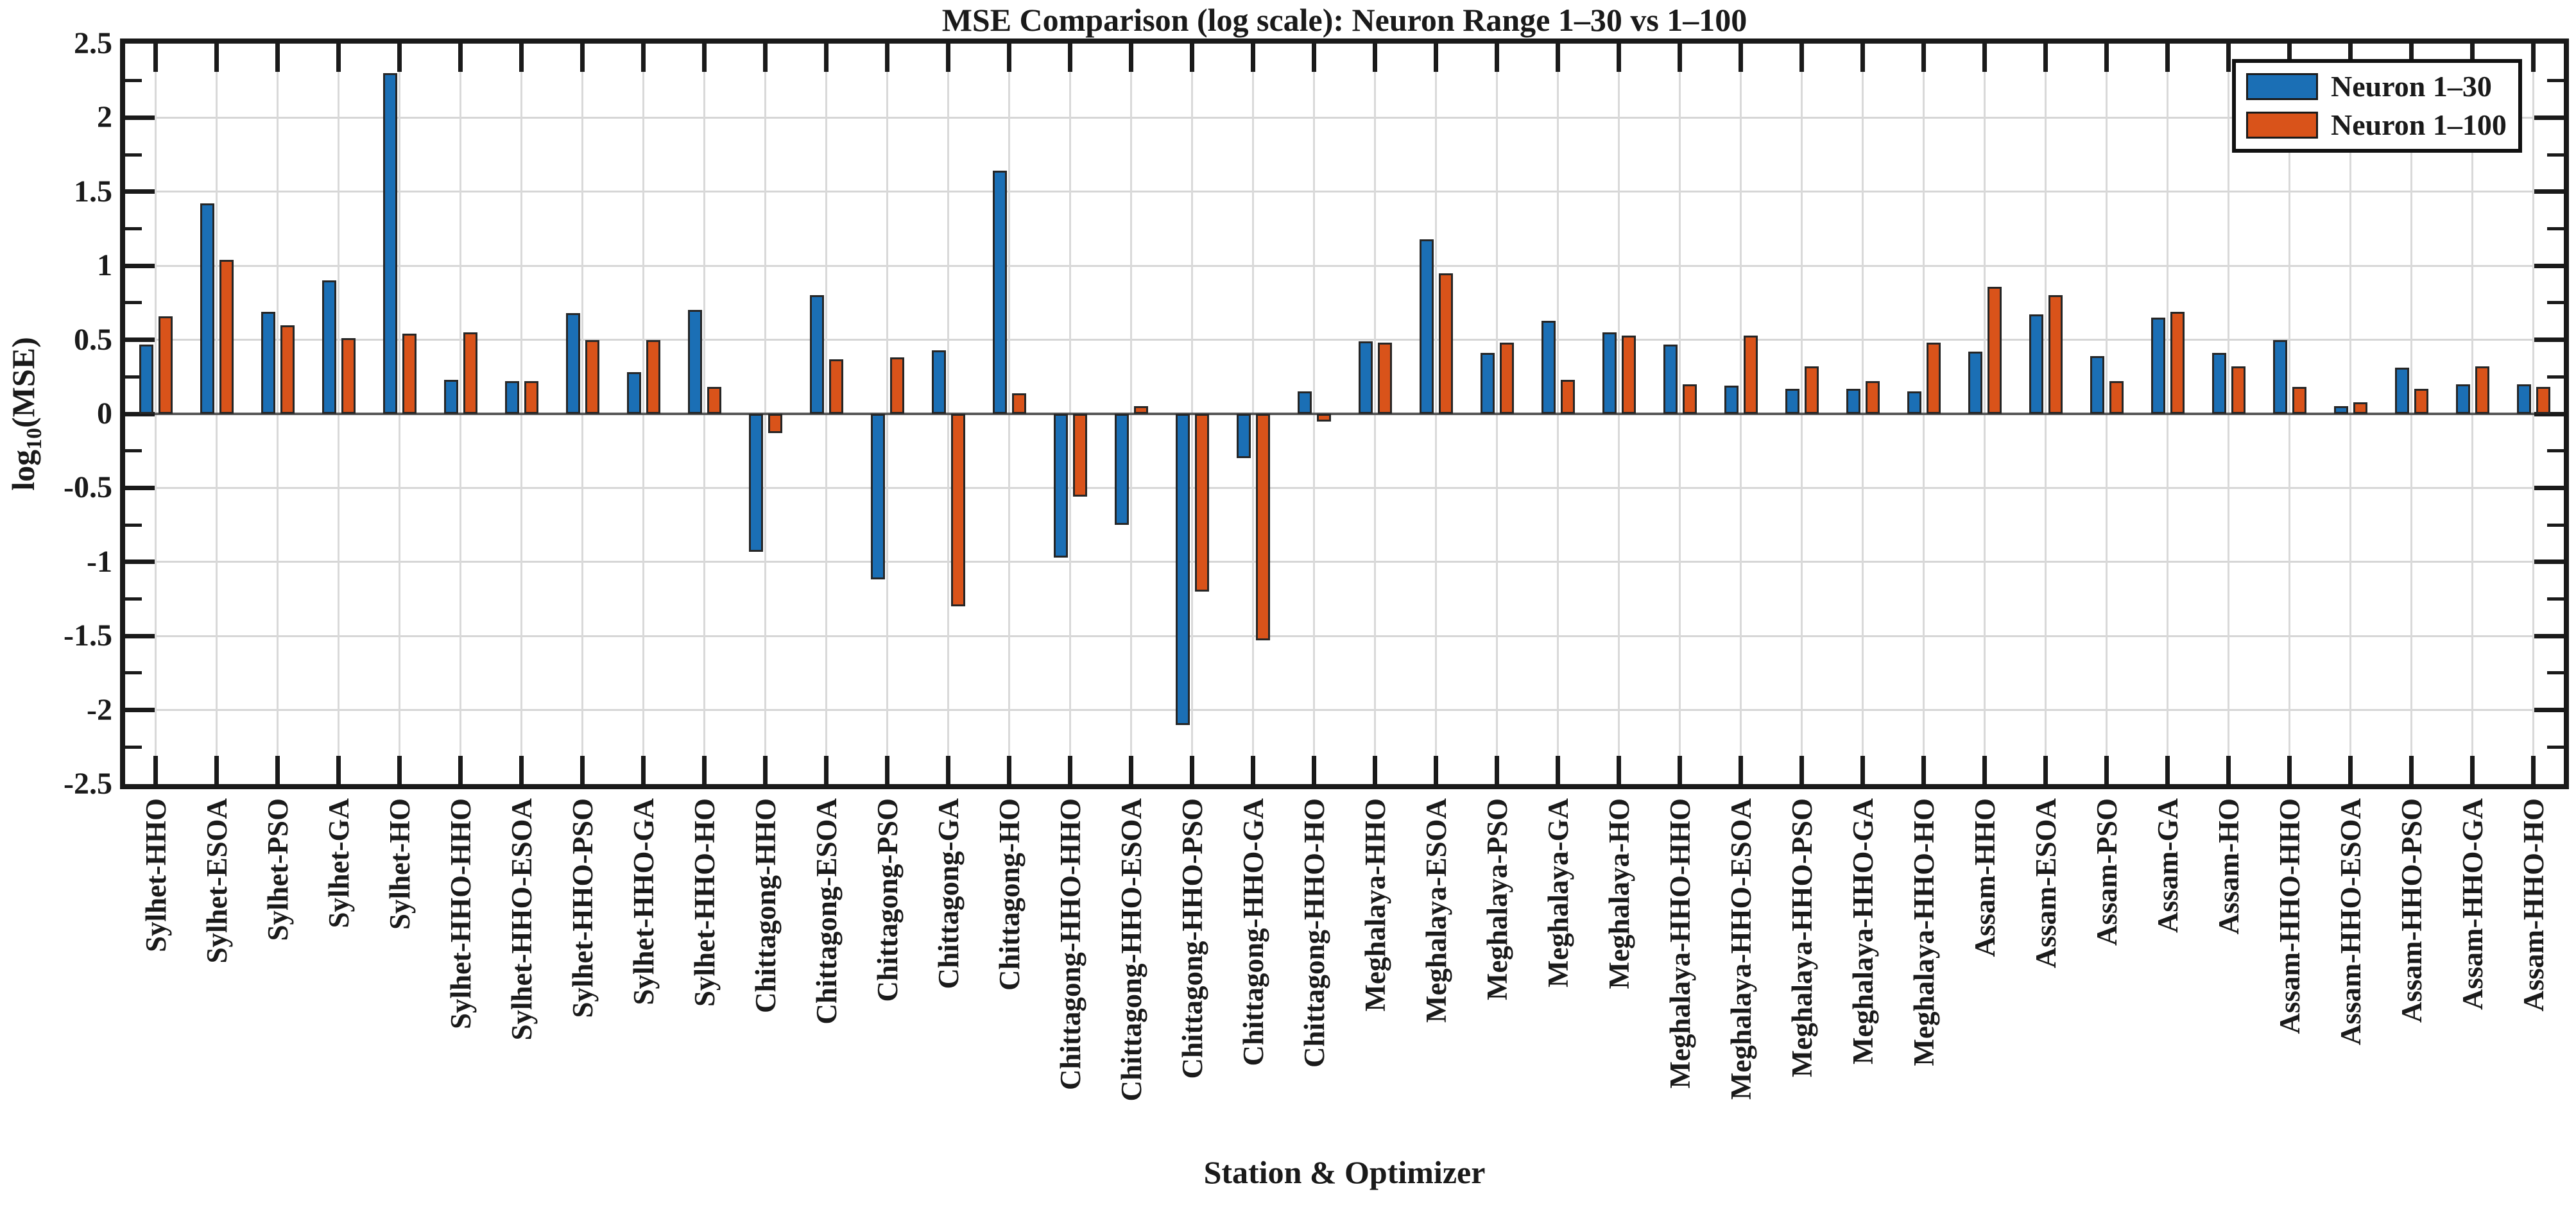 The image size is (2576, 1230). What do you see at coordinates (2045, 884) in the screenshot?
I see `x-tick-label: Assam-ESOA` at bounding box center [2045, 884].